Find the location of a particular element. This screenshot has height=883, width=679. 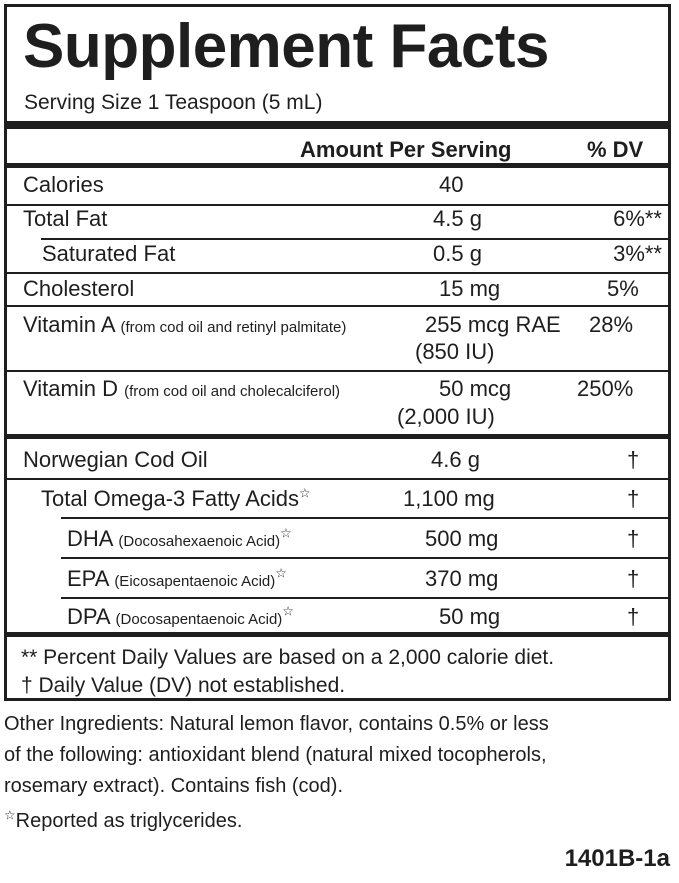

ingredient-name: EPA is located at coordinates (88, 578).